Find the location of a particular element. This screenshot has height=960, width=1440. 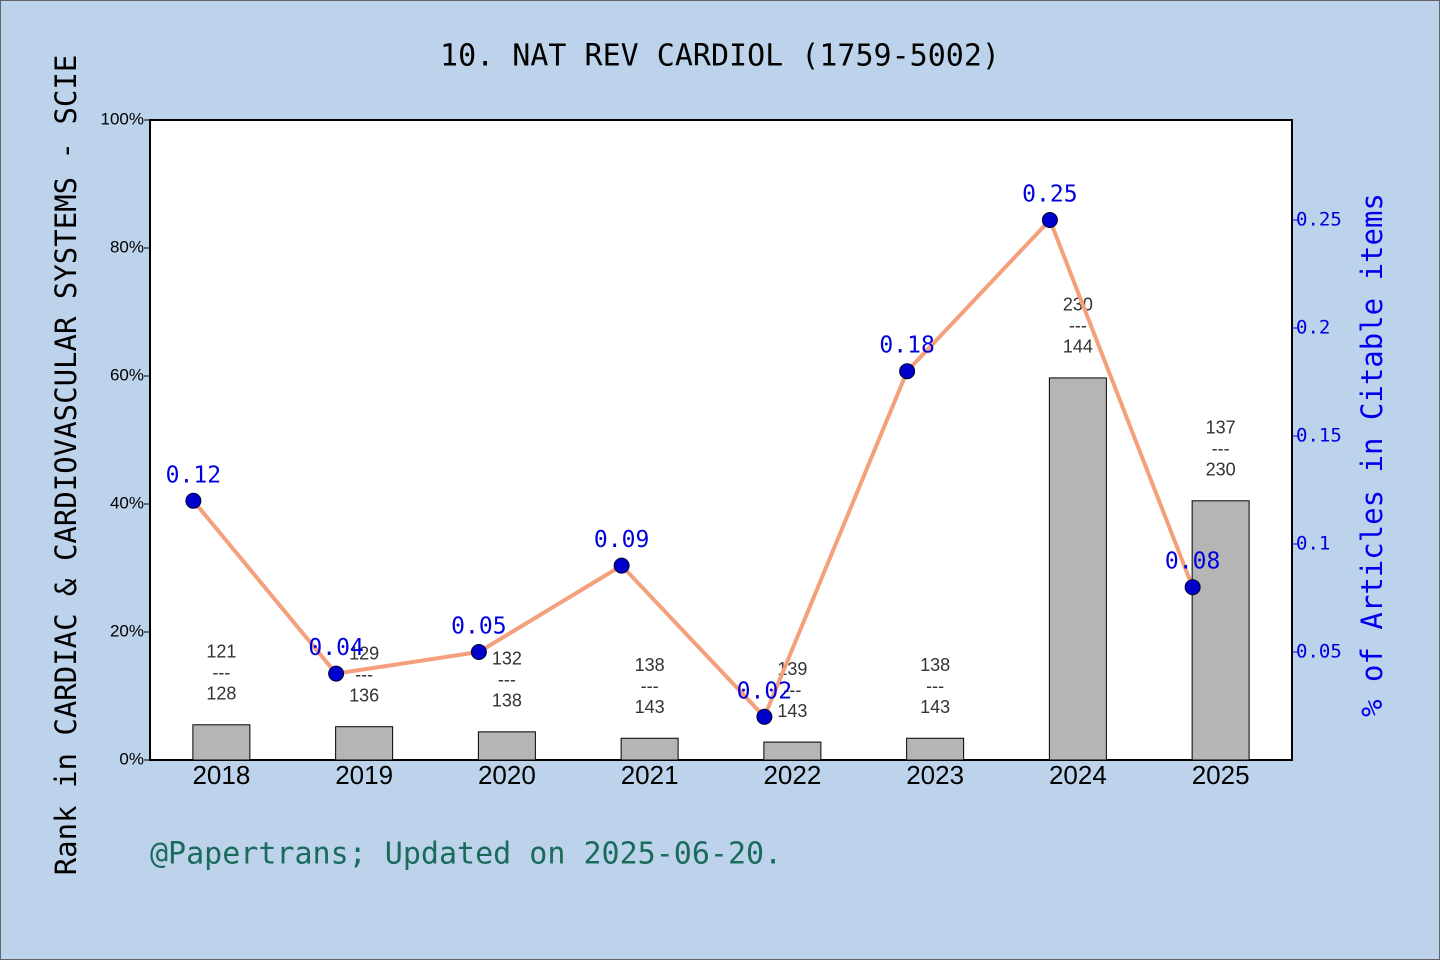

value-label: 0.25 is located at coordinates (1049, 195).